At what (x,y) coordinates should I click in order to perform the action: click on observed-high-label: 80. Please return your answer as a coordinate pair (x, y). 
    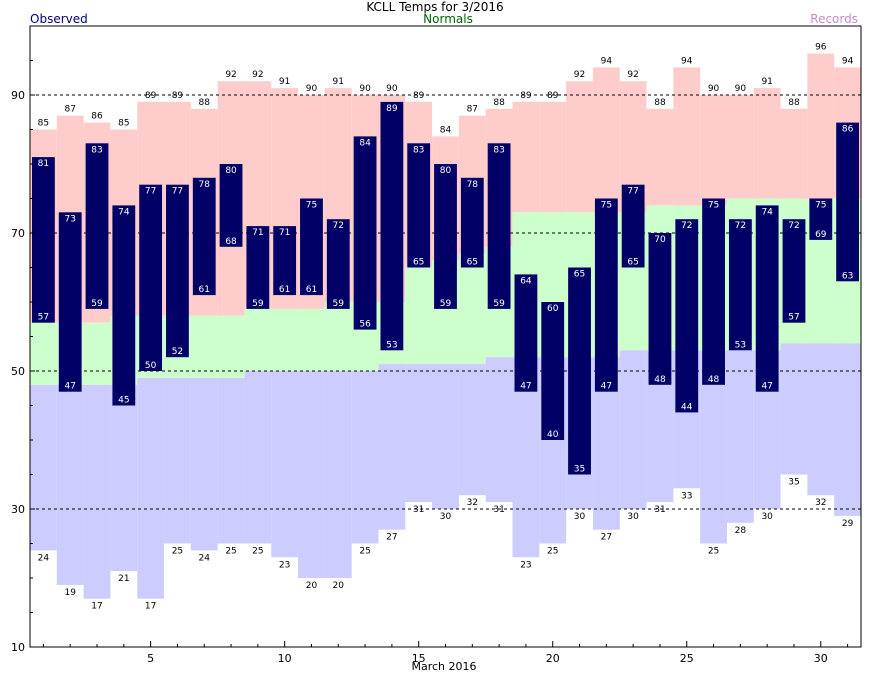
    Looking at the image, I should click on (446, 171).